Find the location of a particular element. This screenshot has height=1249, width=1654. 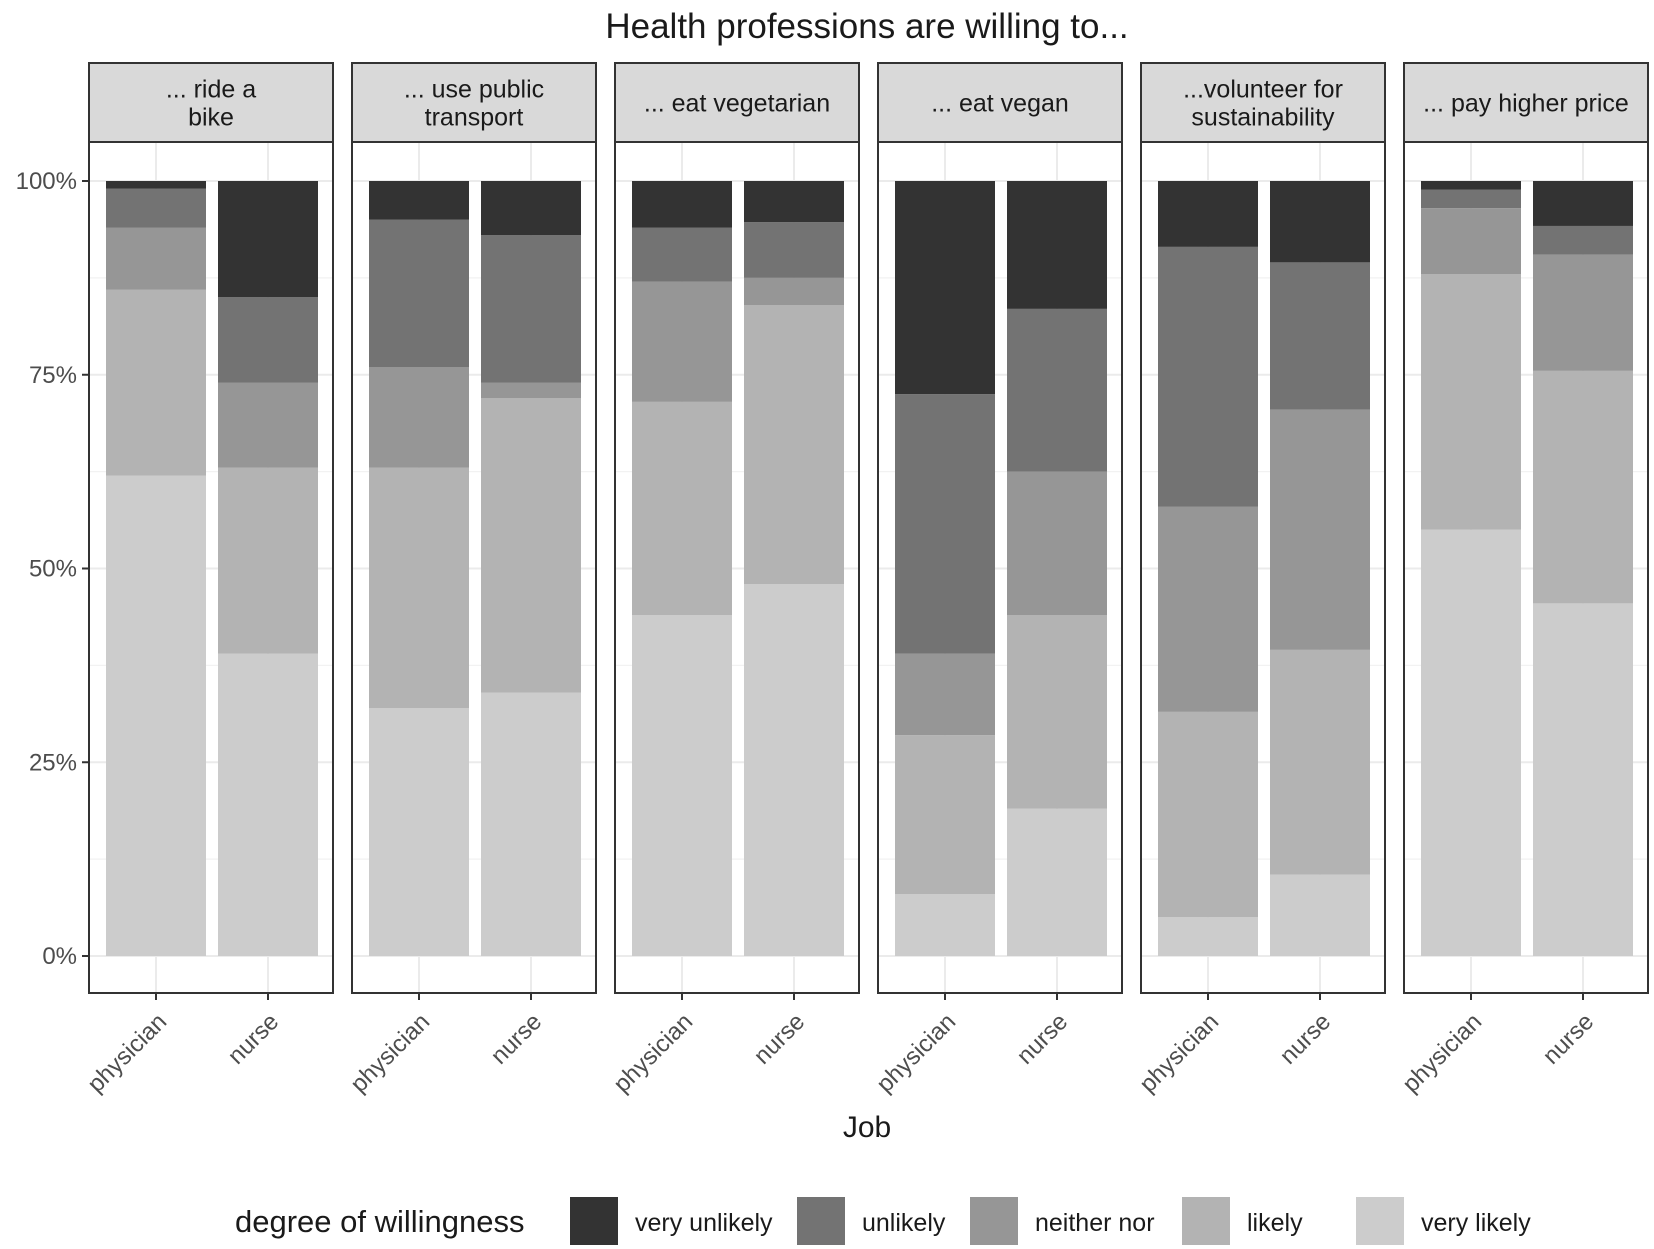

y-axis: 0% 25% 50% 75% 100% is located at coordinates (52, 569).